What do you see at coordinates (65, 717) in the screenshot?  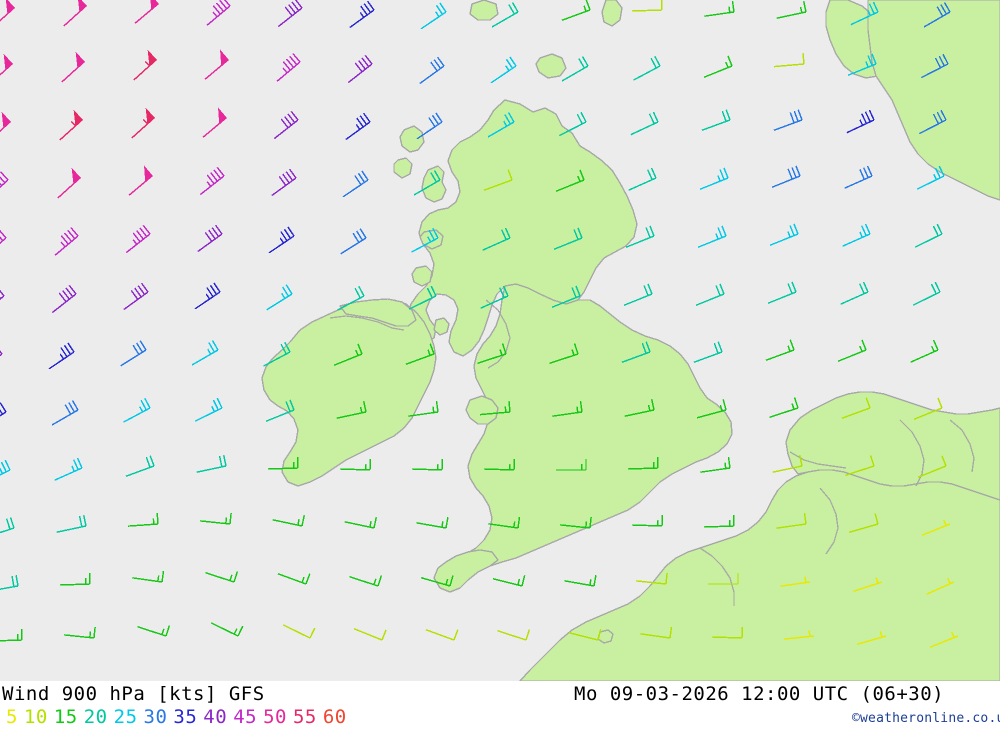 I see `scale-tick-15: 15` at bounding box center [65, 717].